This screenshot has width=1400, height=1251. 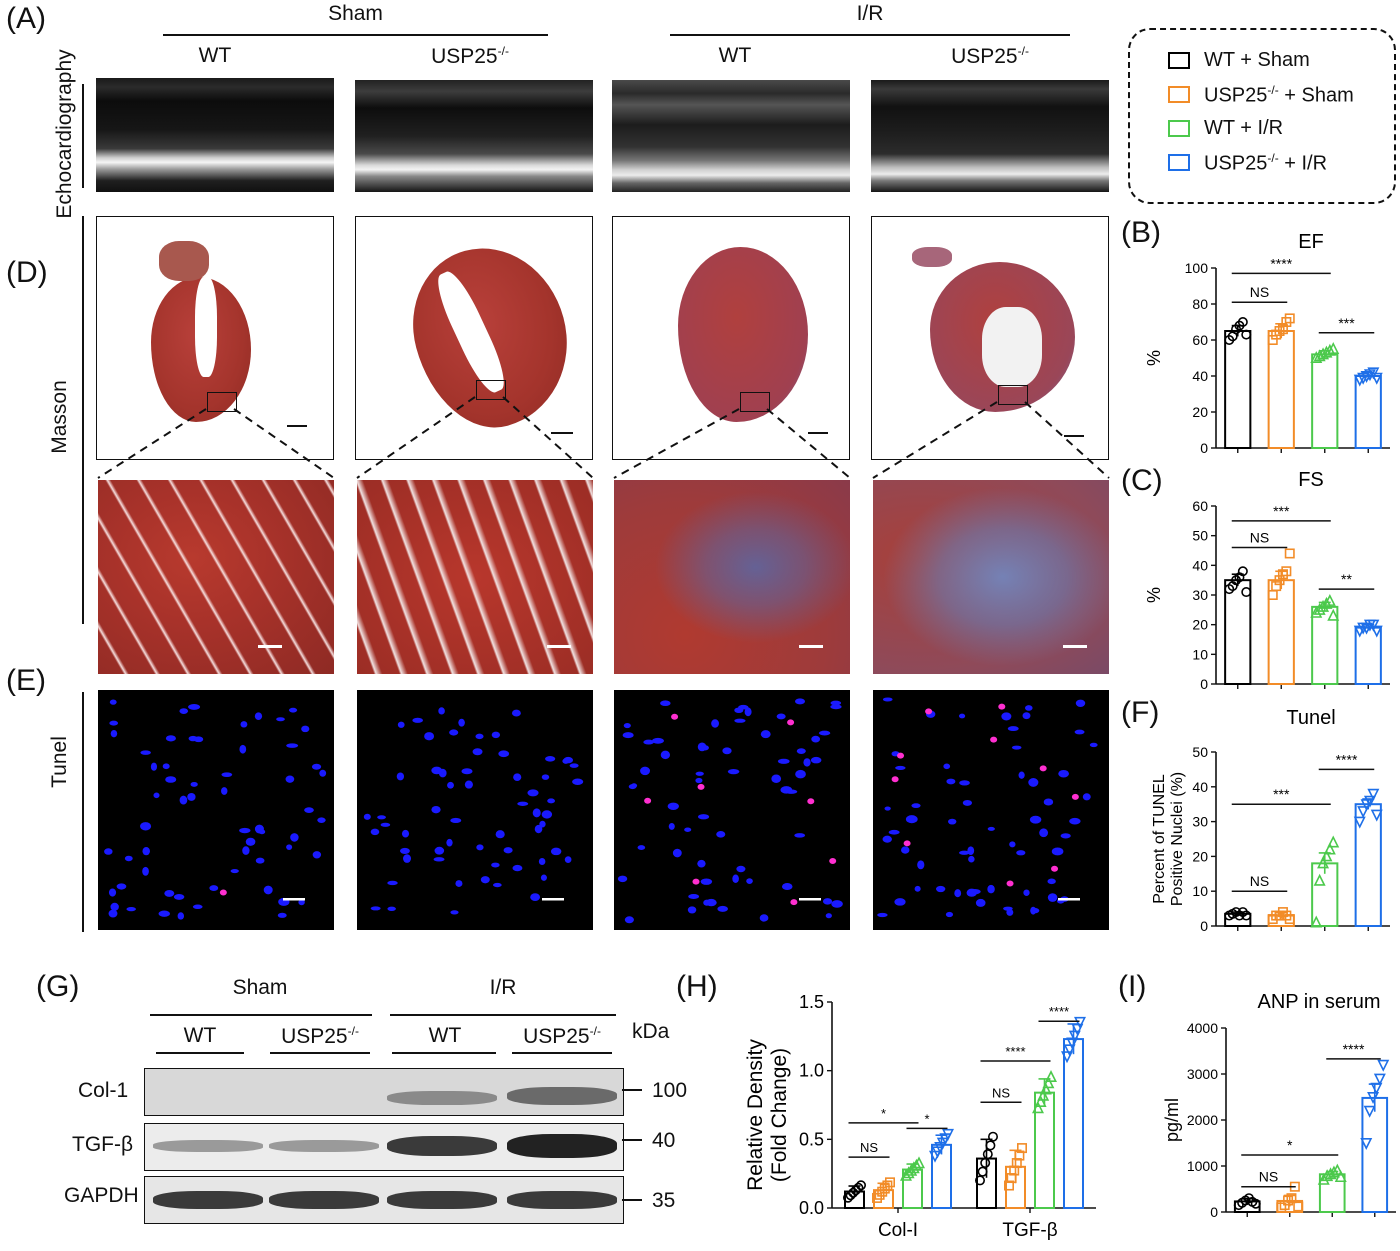 What do you see at coordinates (444, 1053) in the screenshot?
I see `blot-sub-rule-wt-ir` at bounding box center [444, 1053].